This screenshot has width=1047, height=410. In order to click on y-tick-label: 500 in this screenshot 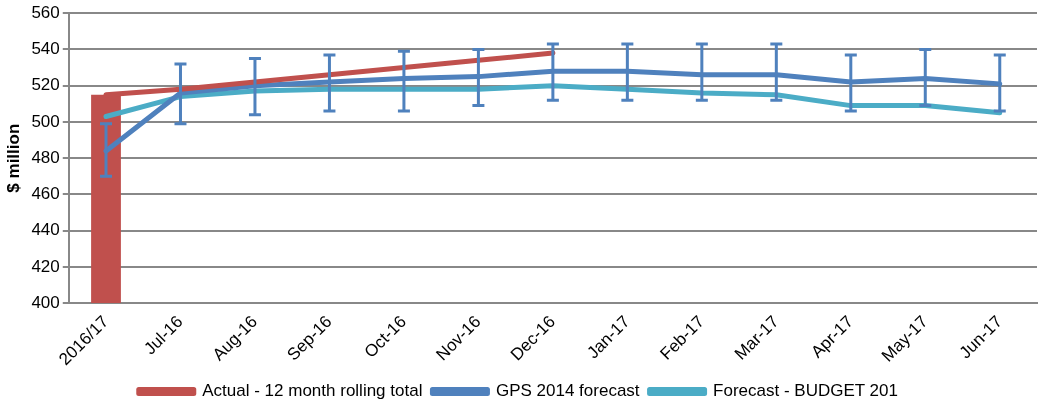, I will do `click(45, 121)`.